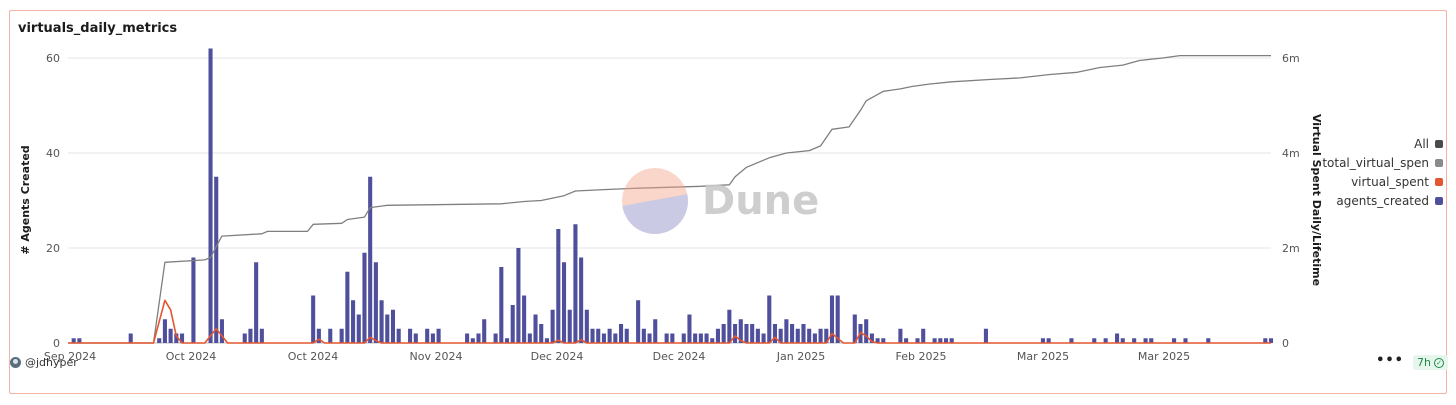 The width and height of the screenshot is (1456, 405). I want to click on x-tick-label: Feb 2025, so click(921, 356).